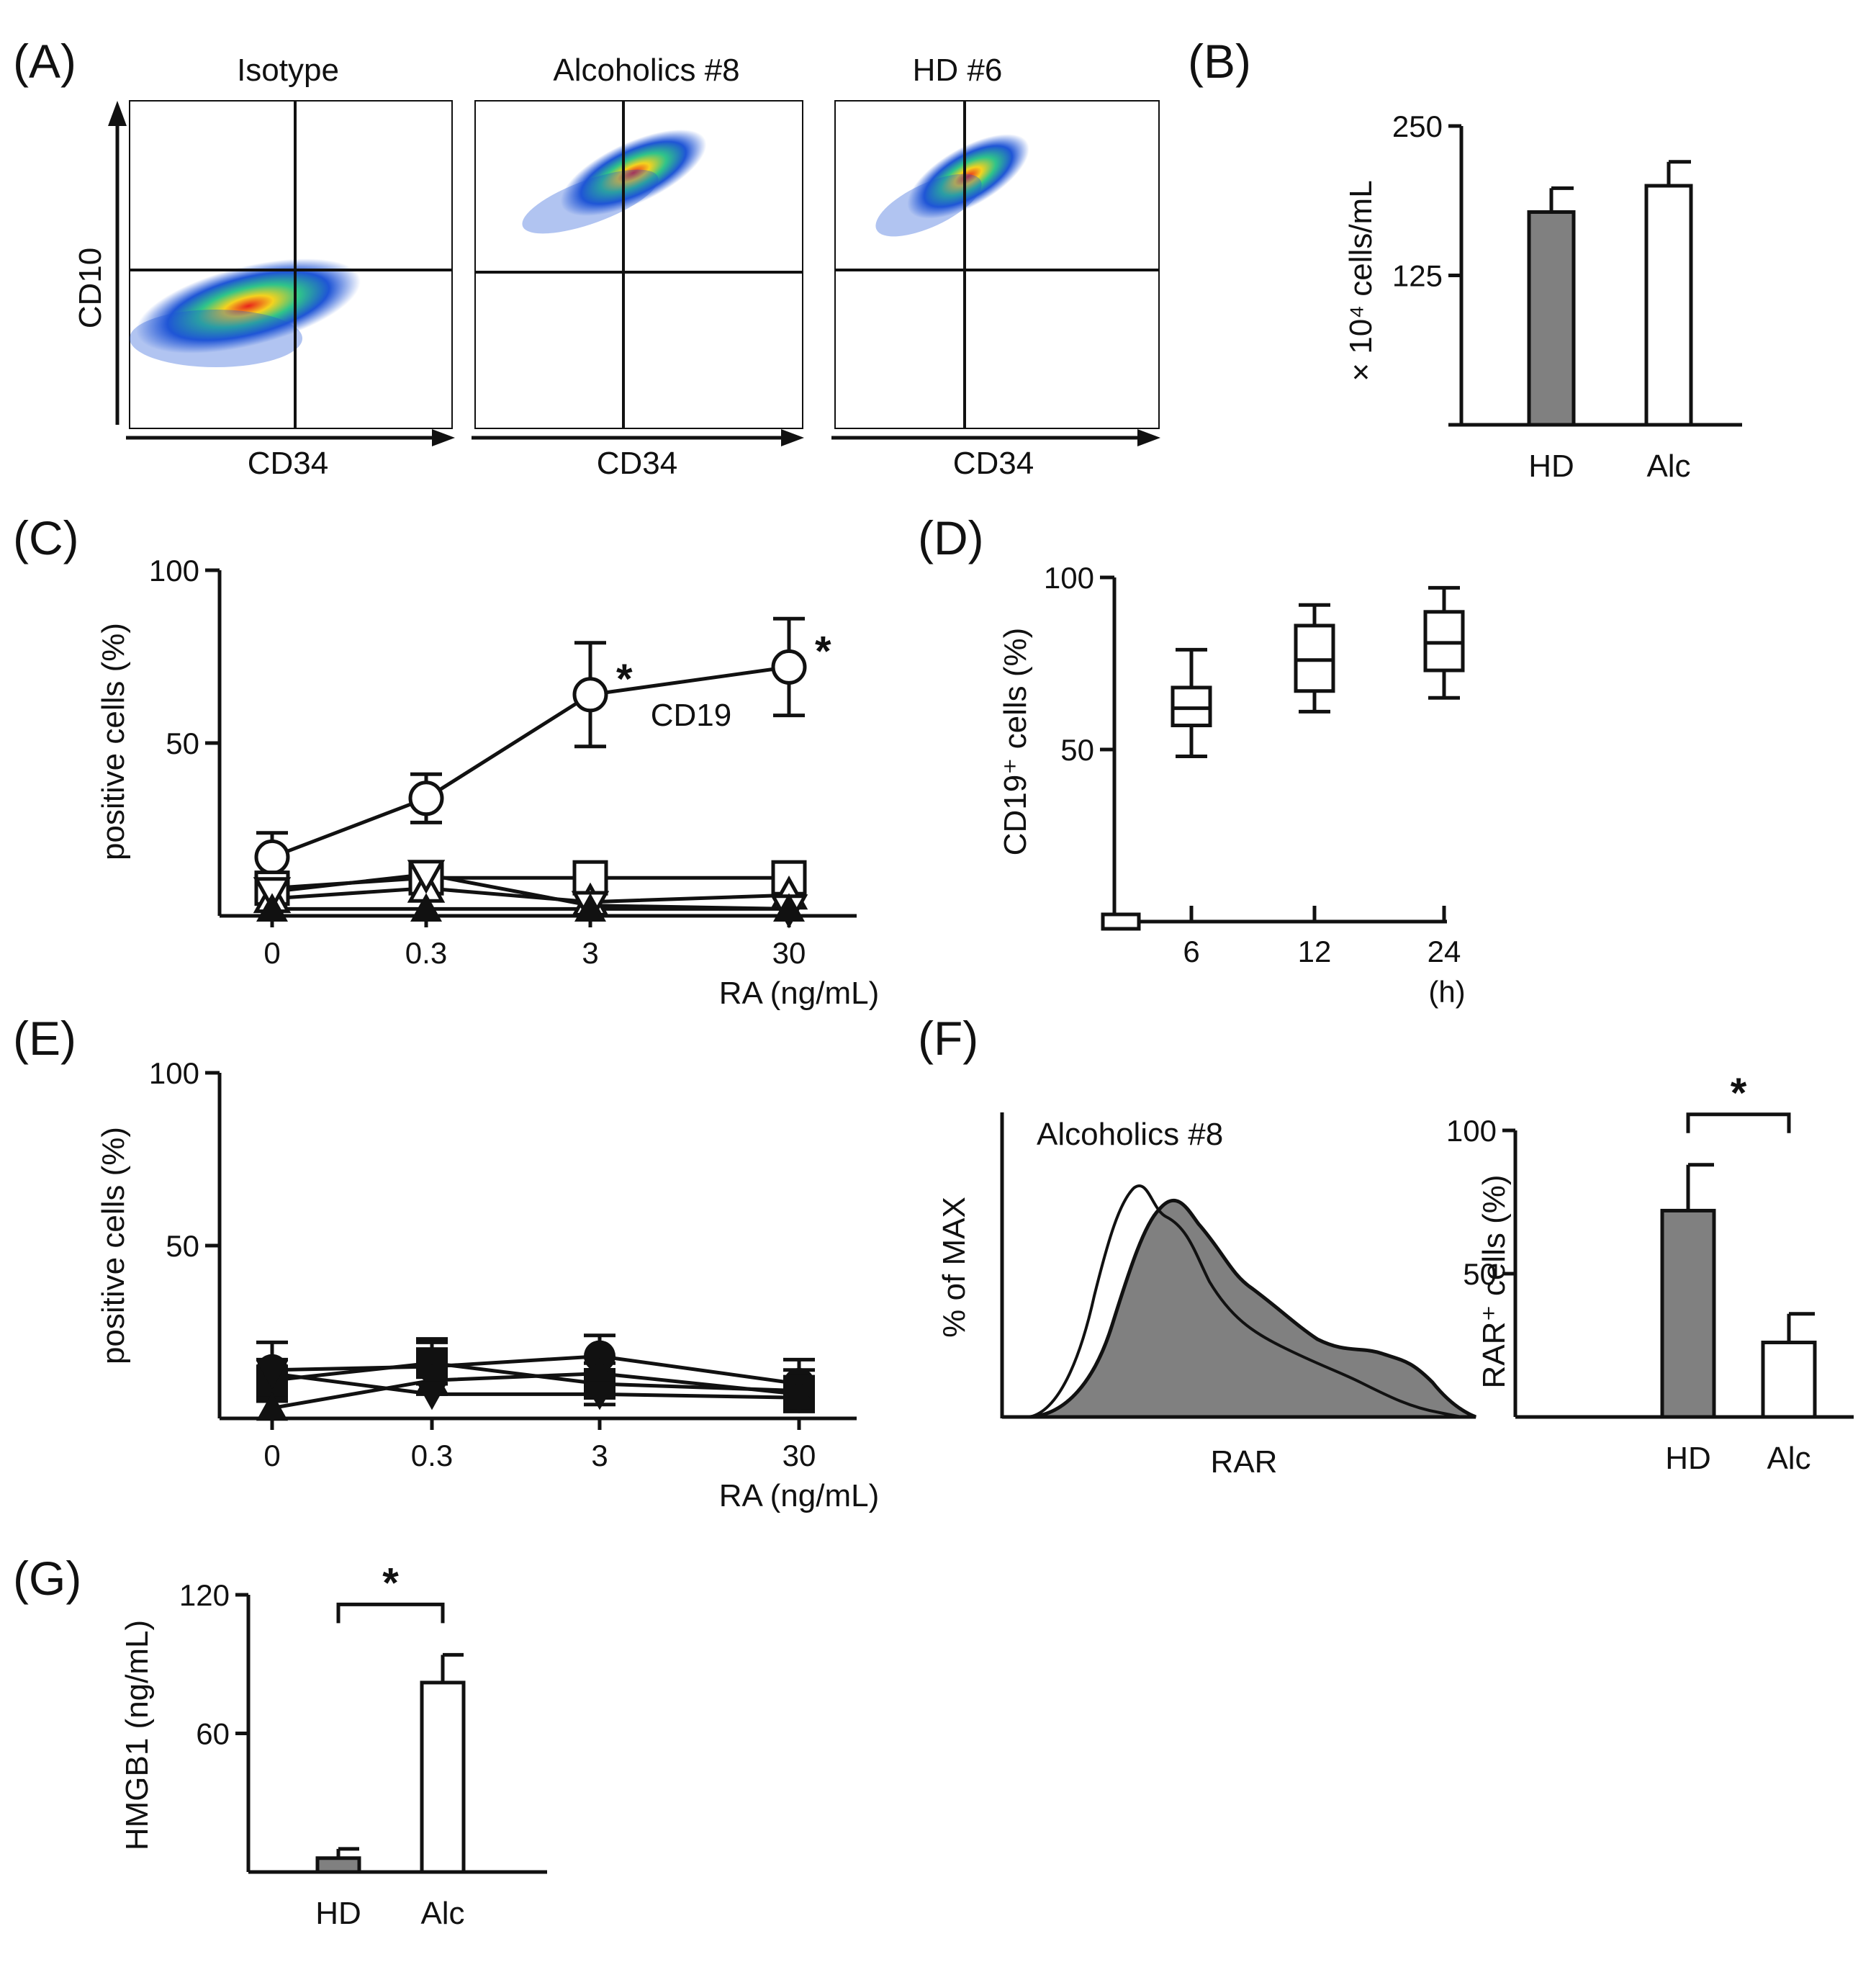 The height and width of the screenshot is (1962, 1876). What do you see at coordinates (1015, 742) in the screenshot?
I see `y-axis-label: CD19⁺ cells (%)` at bounding box center [1015, 742].